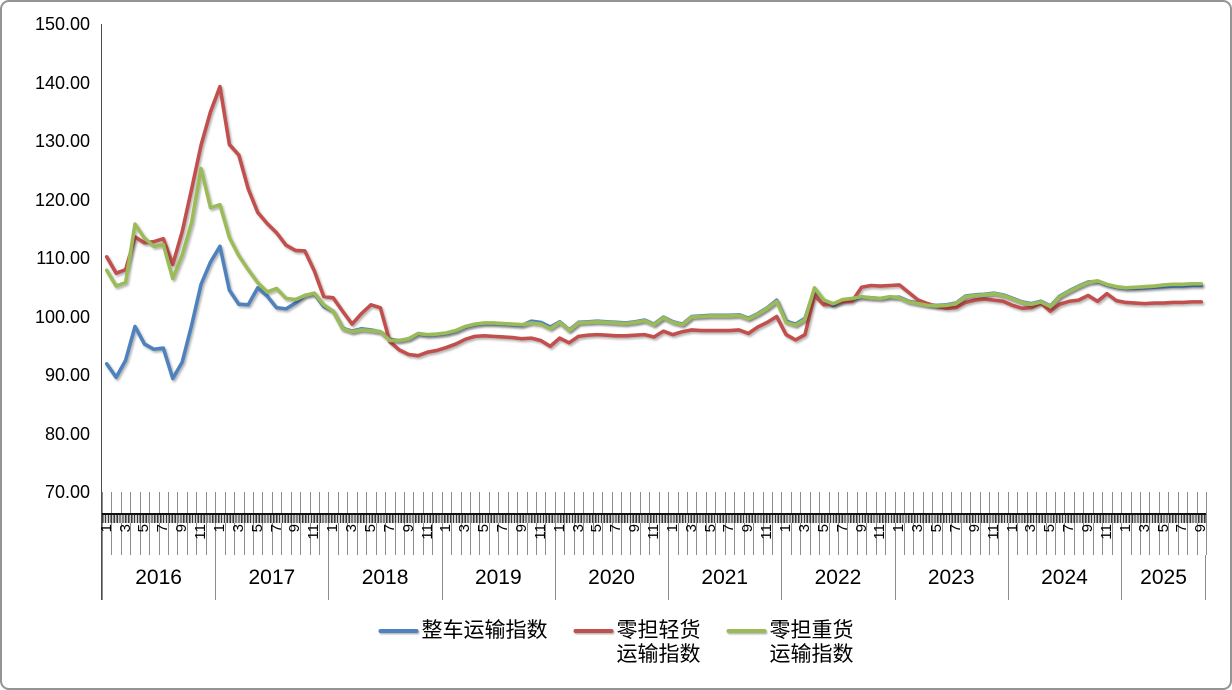 The width and height of the screenshot is (1232, 690). Describe the element at coordinates (272, 577) in the screenshot. I see `x-axis-year-label: 2017` at that location.